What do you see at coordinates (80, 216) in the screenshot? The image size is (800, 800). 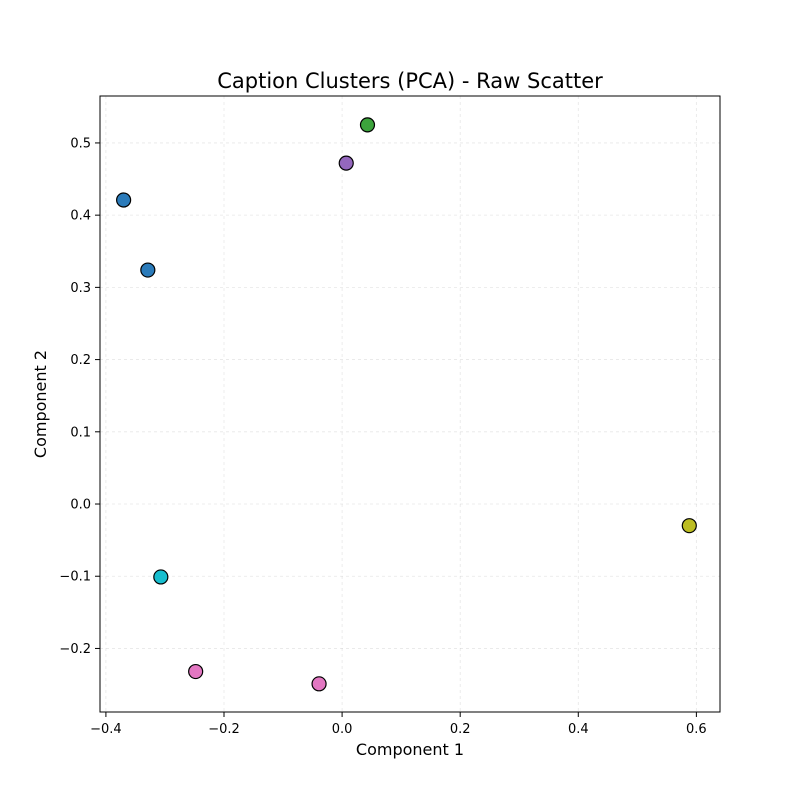 I see `y-tick-label: 0.4` at bounding box center [80, 216].